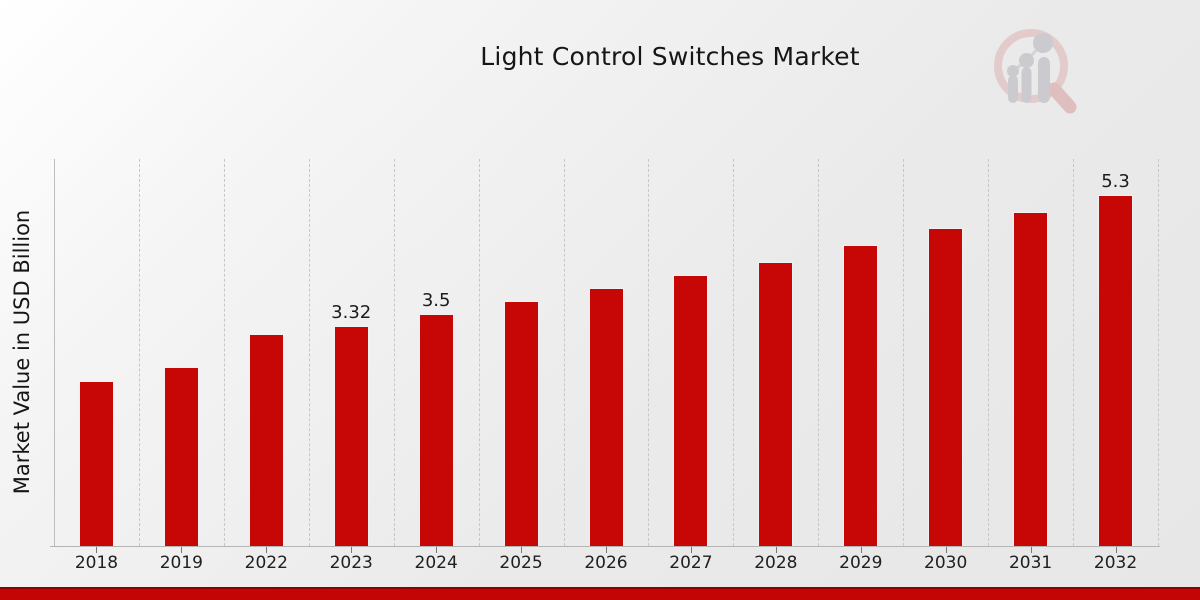 This screenshot has width=1200, height=600. What do you see at coordinates (946, 387) in the screenshot?
I see `bar-2030` at bounding box center [946, 387].